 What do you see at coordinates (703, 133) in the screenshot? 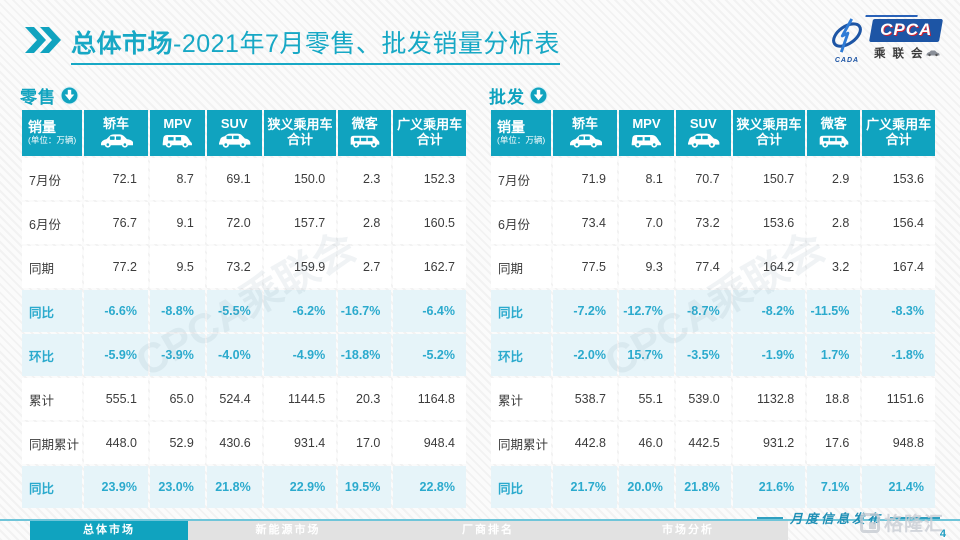
I see `column-header: SUV` at bounding box center [703, 133].